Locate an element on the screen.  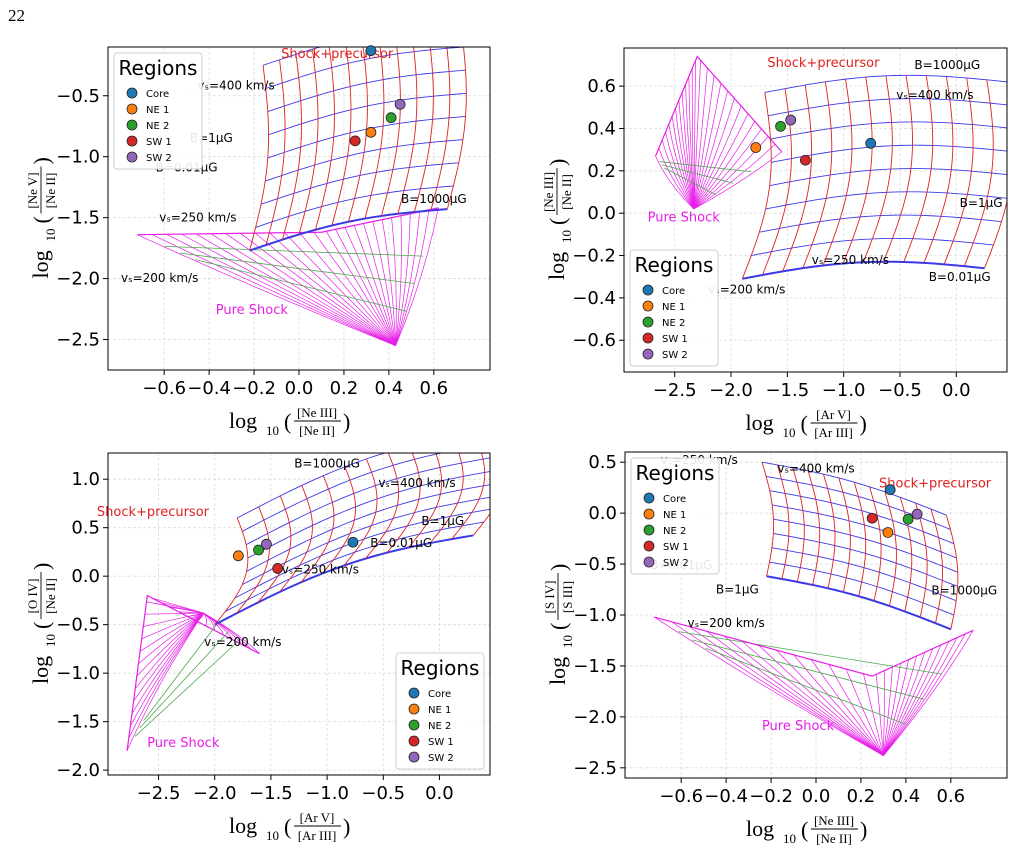
y-tick-label: 0.6 is located at coordinates (601, 86).